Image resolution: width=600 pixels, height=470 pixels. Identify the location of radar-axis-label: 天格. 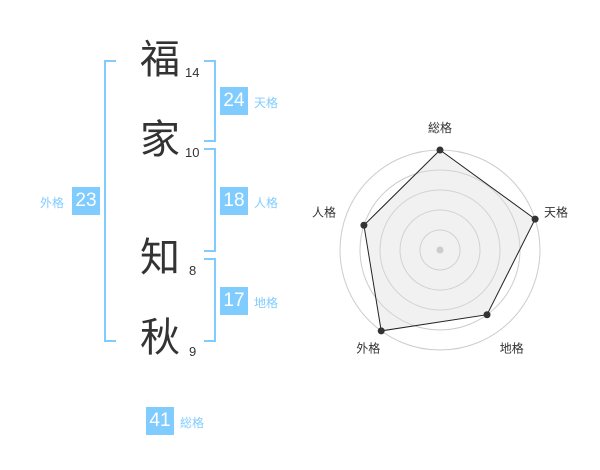
(556, 211).